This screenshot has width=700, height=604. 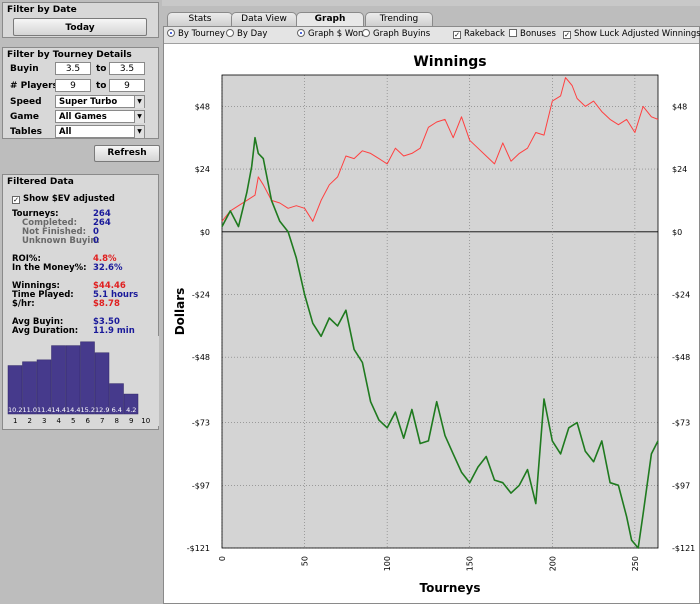 What do you see at coordinates (399, 19) in the screenshot?
I see `tab-trending: Trending` at bounding box center [399, 19].